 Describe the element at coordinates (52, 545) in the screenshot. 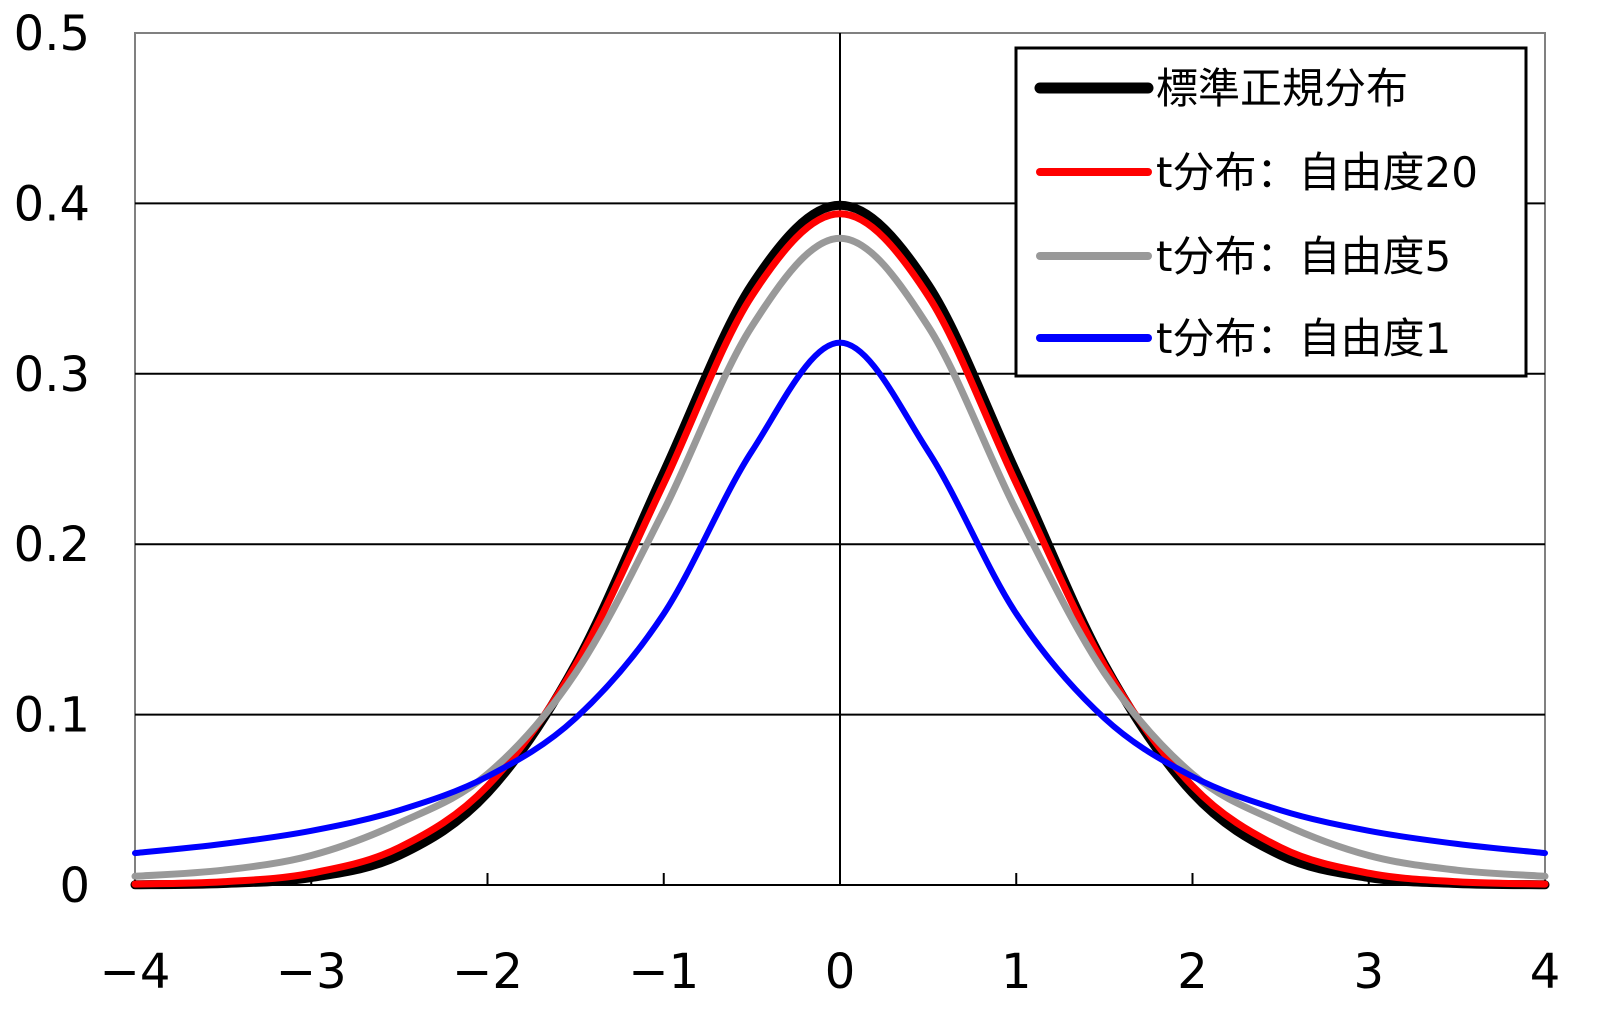

I see `y-tick-label: 0.2` at that location.